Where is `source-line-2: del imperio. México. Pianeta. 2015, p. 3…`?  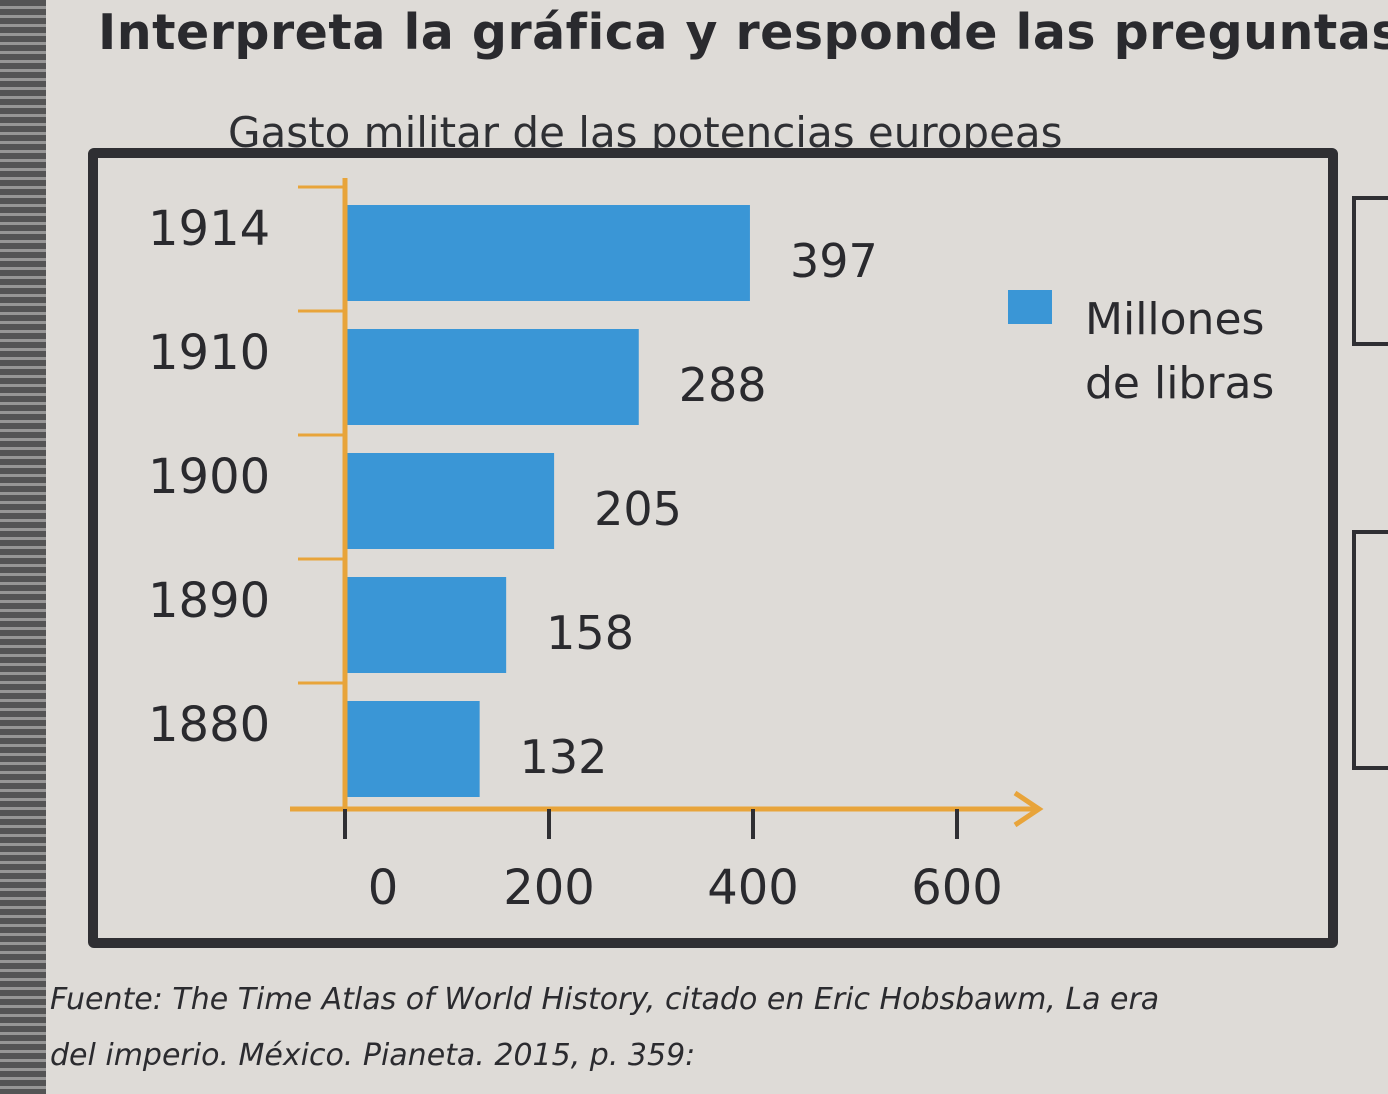 source-line-2: del imperio. México. Pianeta. 2015, p. 3… is located at coordinates (373, 1055).